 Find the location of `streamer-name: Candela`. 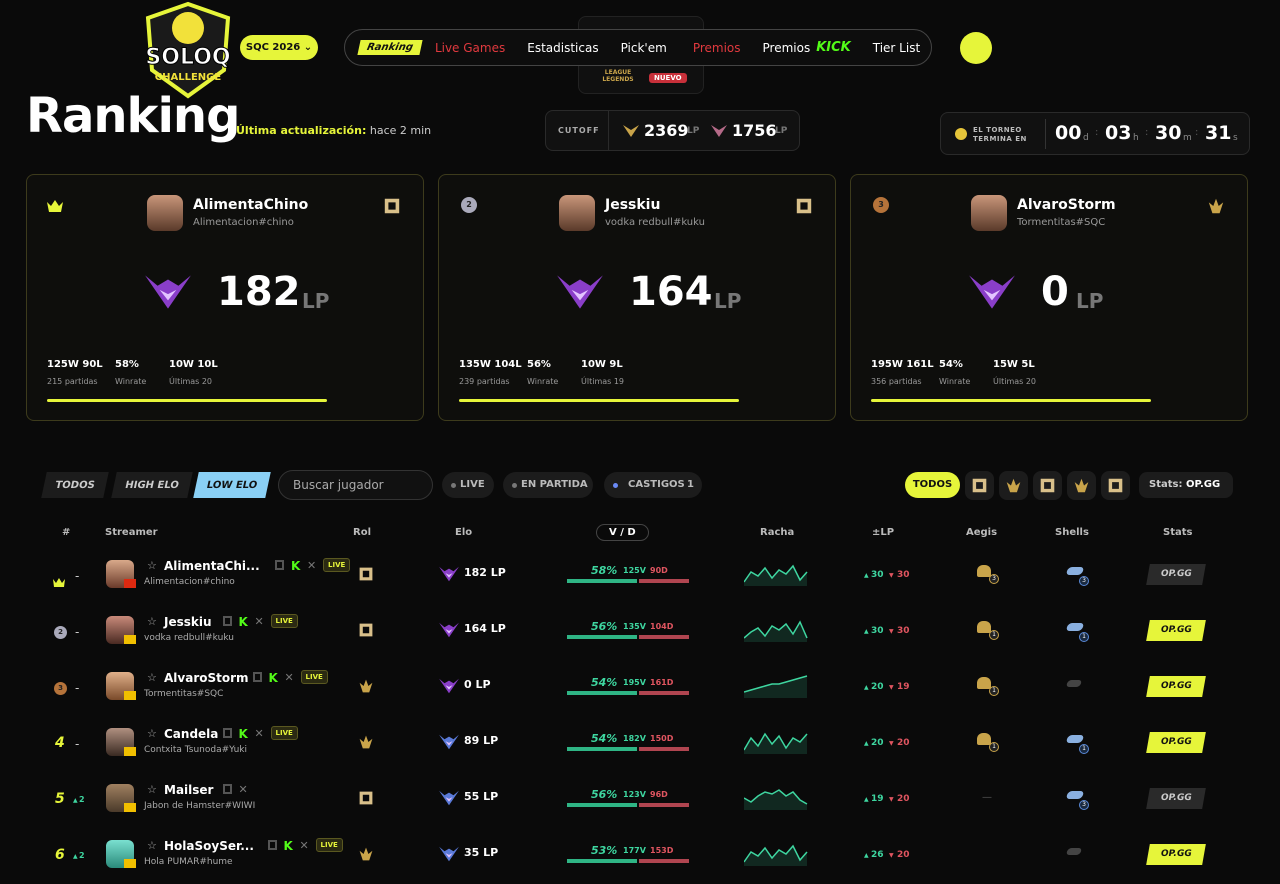

streamer-name: Candela is located at coordinates (191, 734).